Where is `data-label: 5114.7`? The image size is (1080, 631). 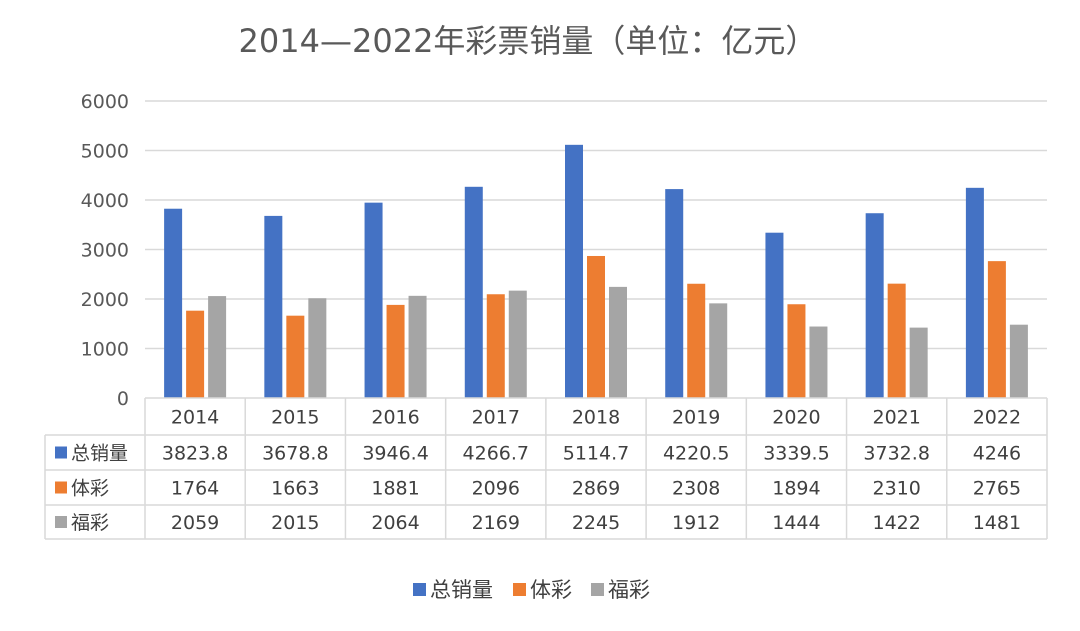
data-label: 5114.7 is located at coordinates (596, 454).